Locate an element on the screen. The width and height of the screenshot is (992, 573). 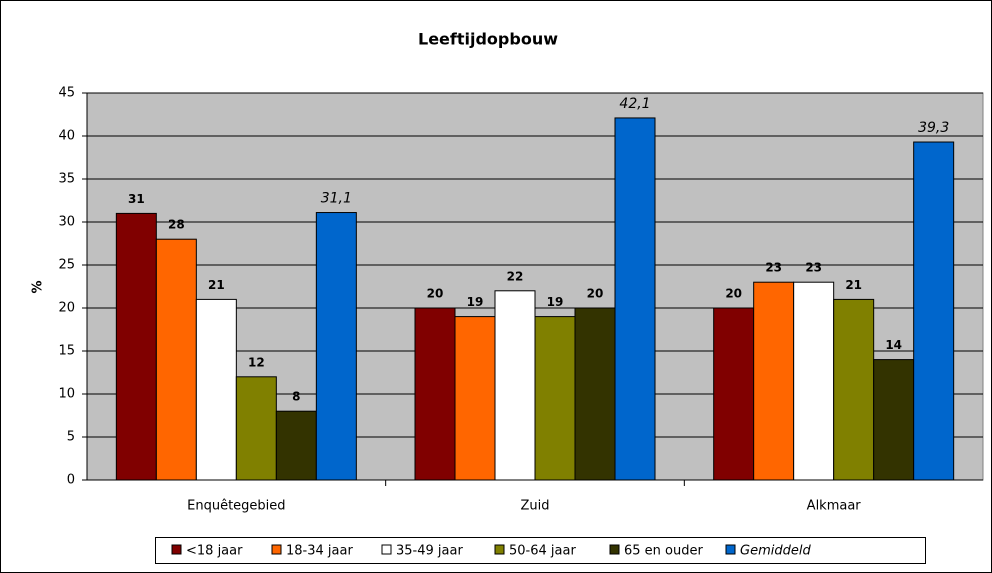
data-label: 22 is located at coordinates (515, 276).